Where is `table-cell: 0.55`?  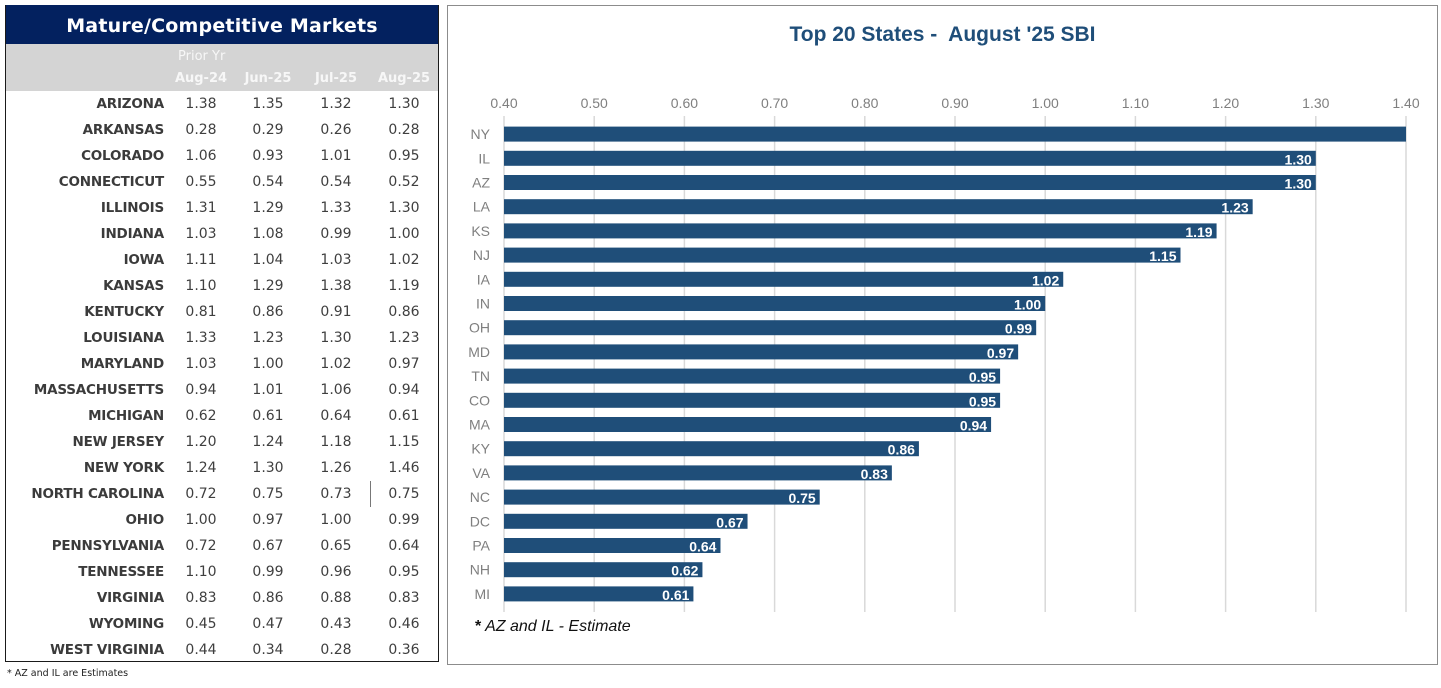 table-cell: 0.55 is located at coordinates (201, 182).